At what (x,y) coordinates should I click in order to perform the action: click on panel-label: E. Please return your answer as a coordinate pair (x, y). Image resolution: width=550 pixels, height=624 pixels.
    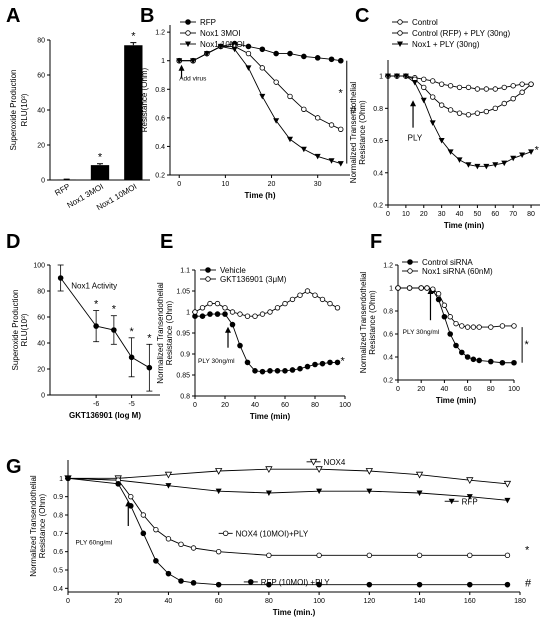
    Looking at the image, I should click on (166, 242).